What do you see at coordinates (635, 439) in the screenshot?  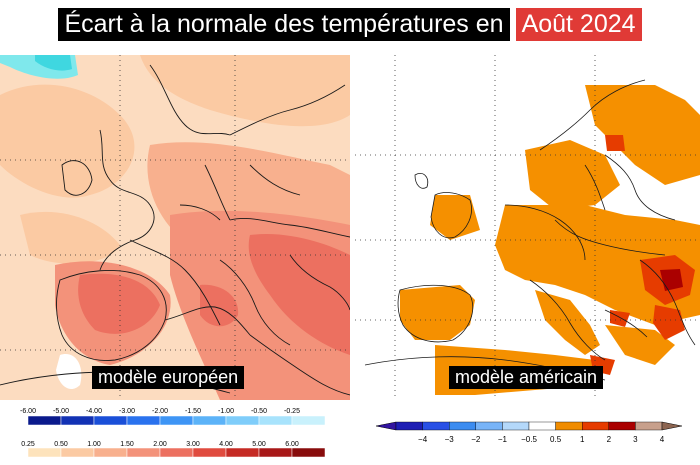 I see `legend-right-tick-label: 3` at bounding box center [635, 439].